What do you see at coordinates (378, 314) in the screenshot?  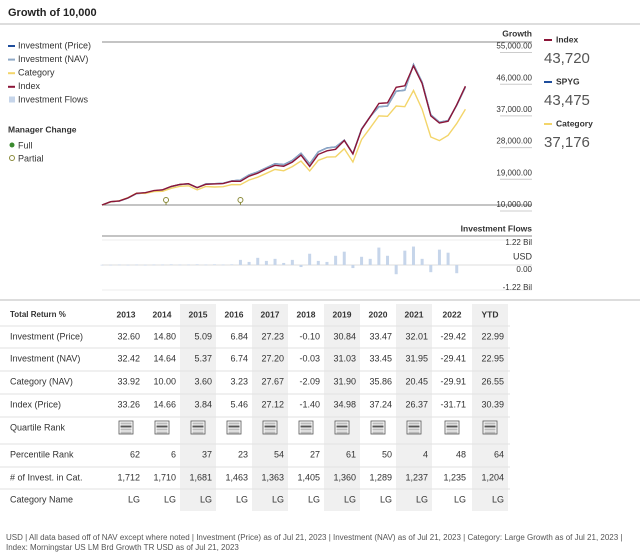 I see `table-header: 2020` at bounding box center [378, 314].